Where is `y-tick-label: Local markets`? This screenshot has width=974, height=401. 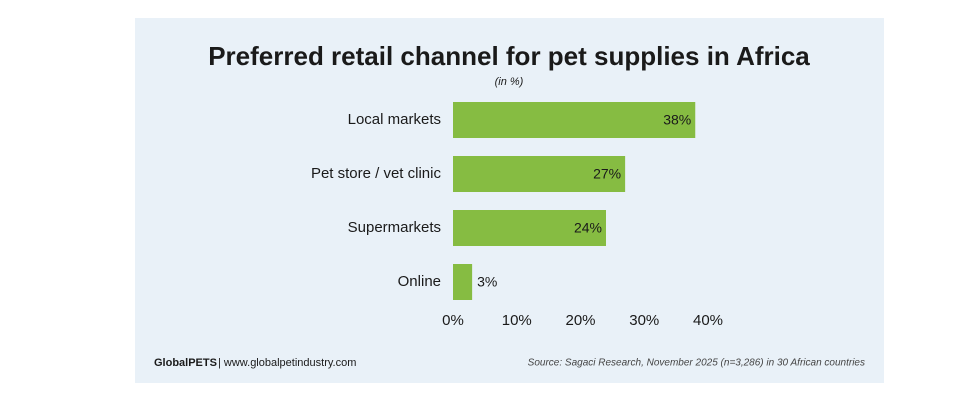
y-tick-label: Local markets is located at coordinates (394, 119).